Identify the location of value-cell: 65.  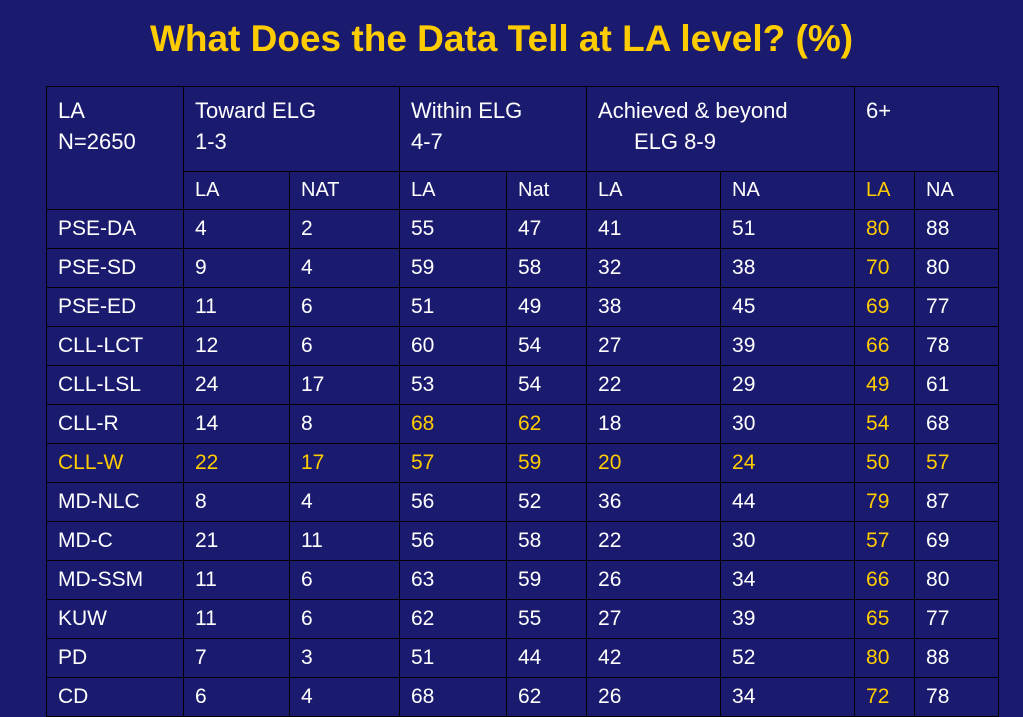
(885, 619).